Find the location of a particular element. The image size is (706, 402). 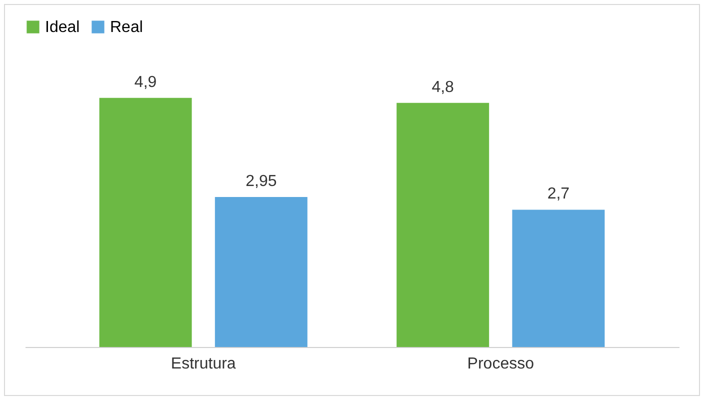

legend-label: Real is located at coordinates (126, 27).